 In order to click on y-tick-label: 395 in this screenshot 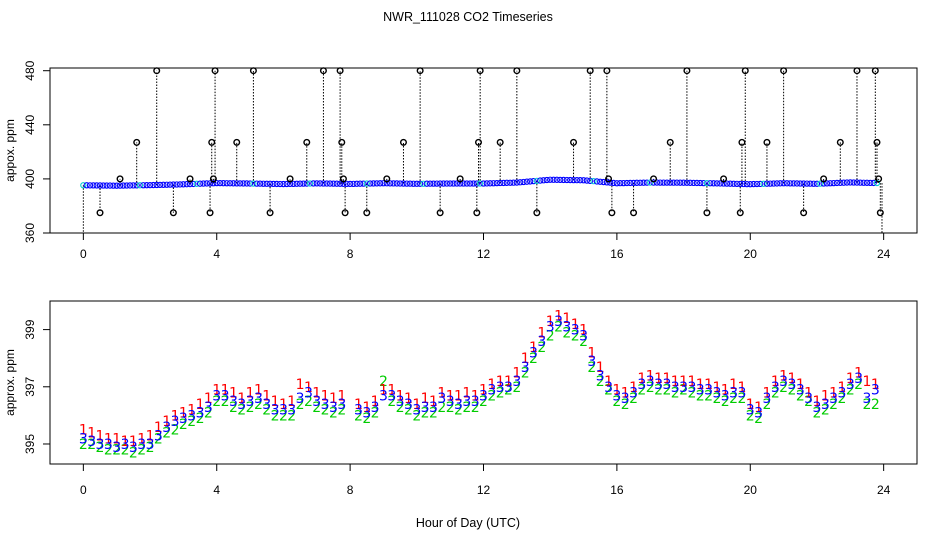, I will do `click(30, 444)`.